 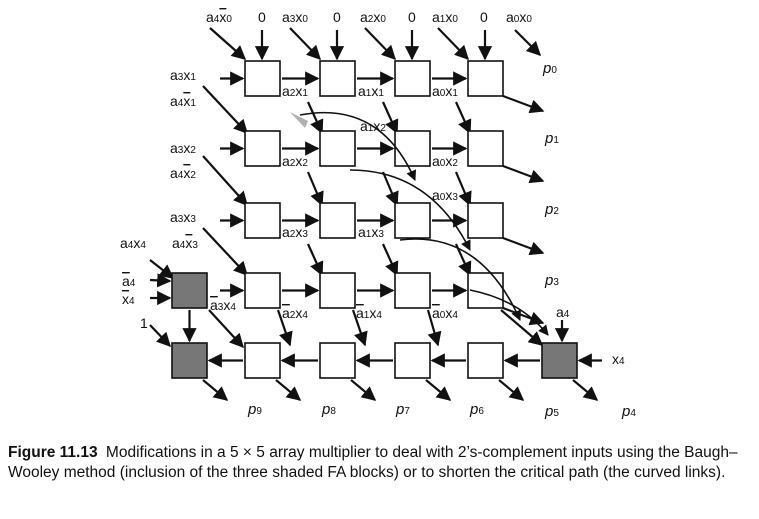 I want to click on output-p0: p0, so click(x=549, y=68).